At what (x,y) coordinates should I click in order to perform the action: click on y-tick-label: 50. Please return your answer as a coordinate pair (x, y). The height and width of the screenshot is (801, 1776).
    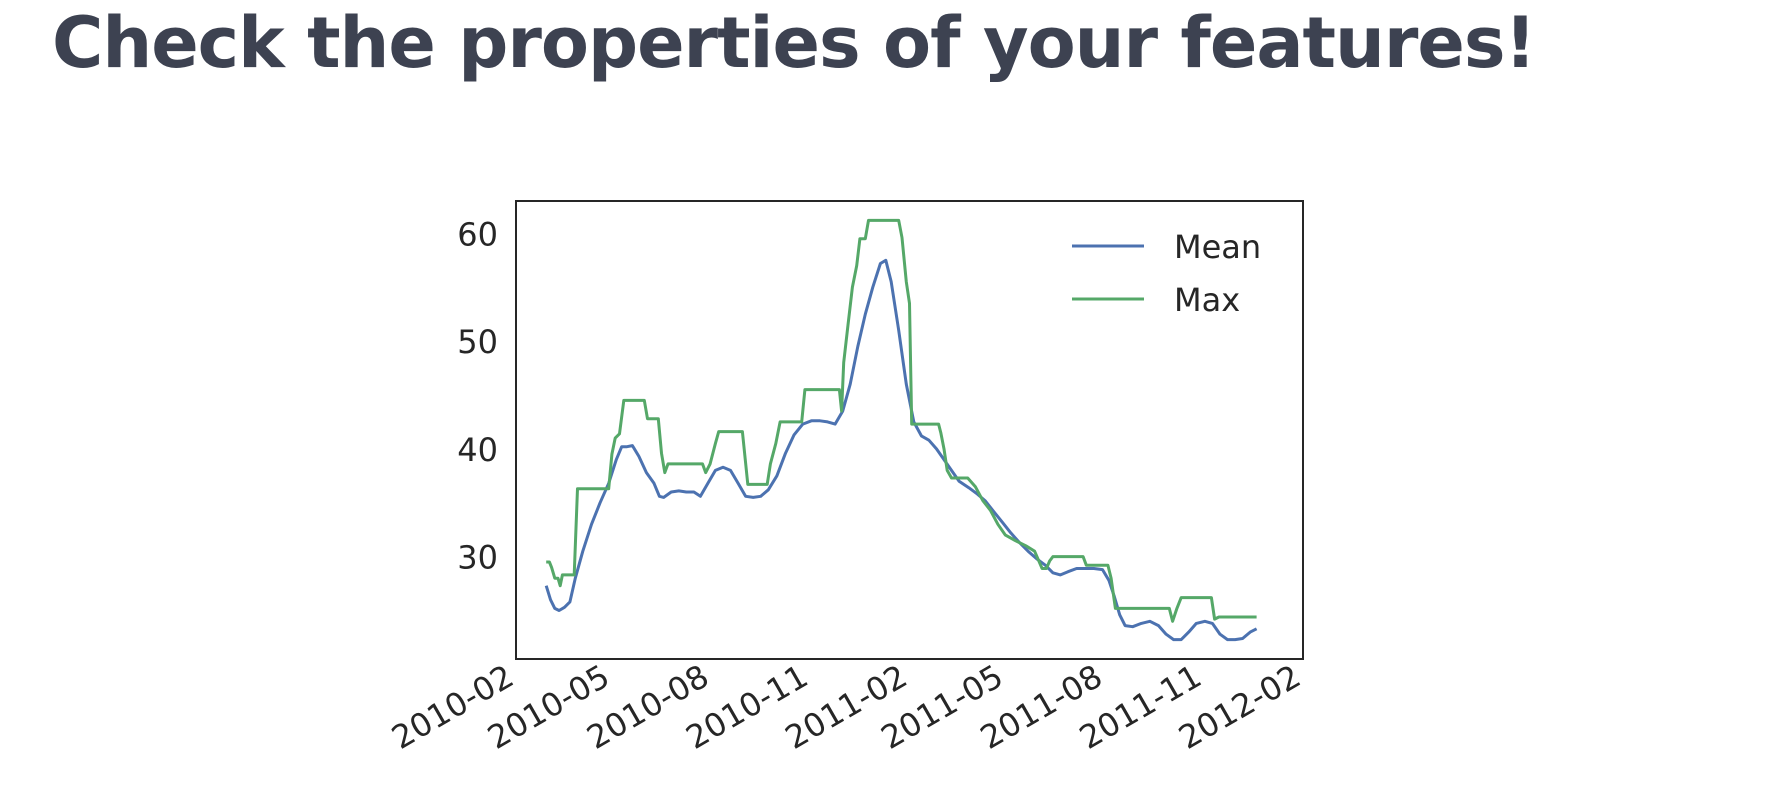
    Looking at the image, I should click on (477, 342).